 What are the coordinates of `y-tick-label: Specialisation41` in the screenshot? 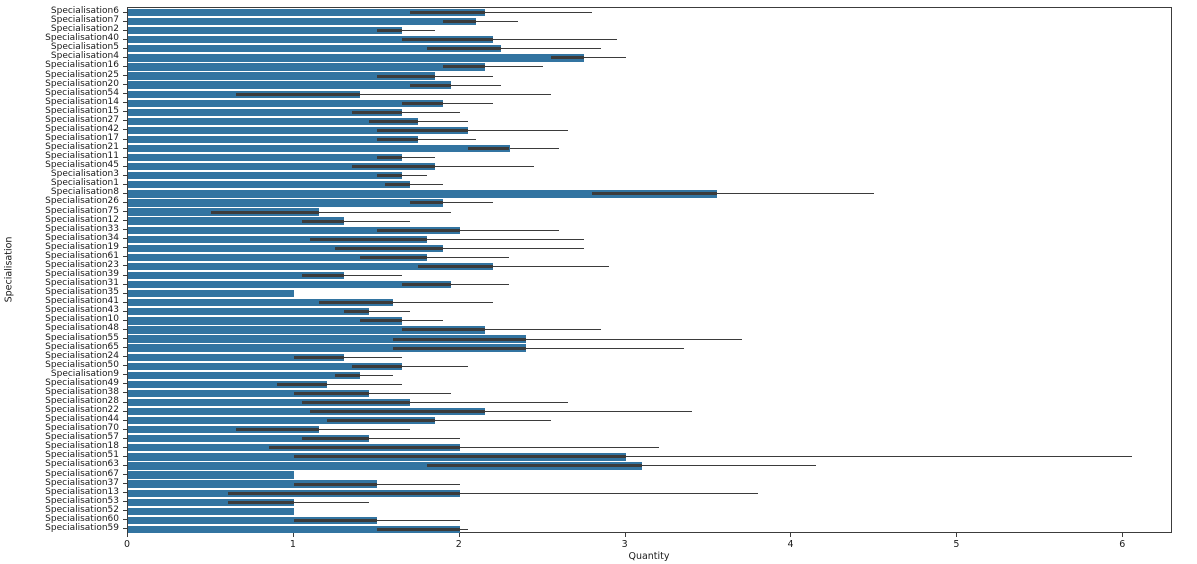 It's located at (82, 301).